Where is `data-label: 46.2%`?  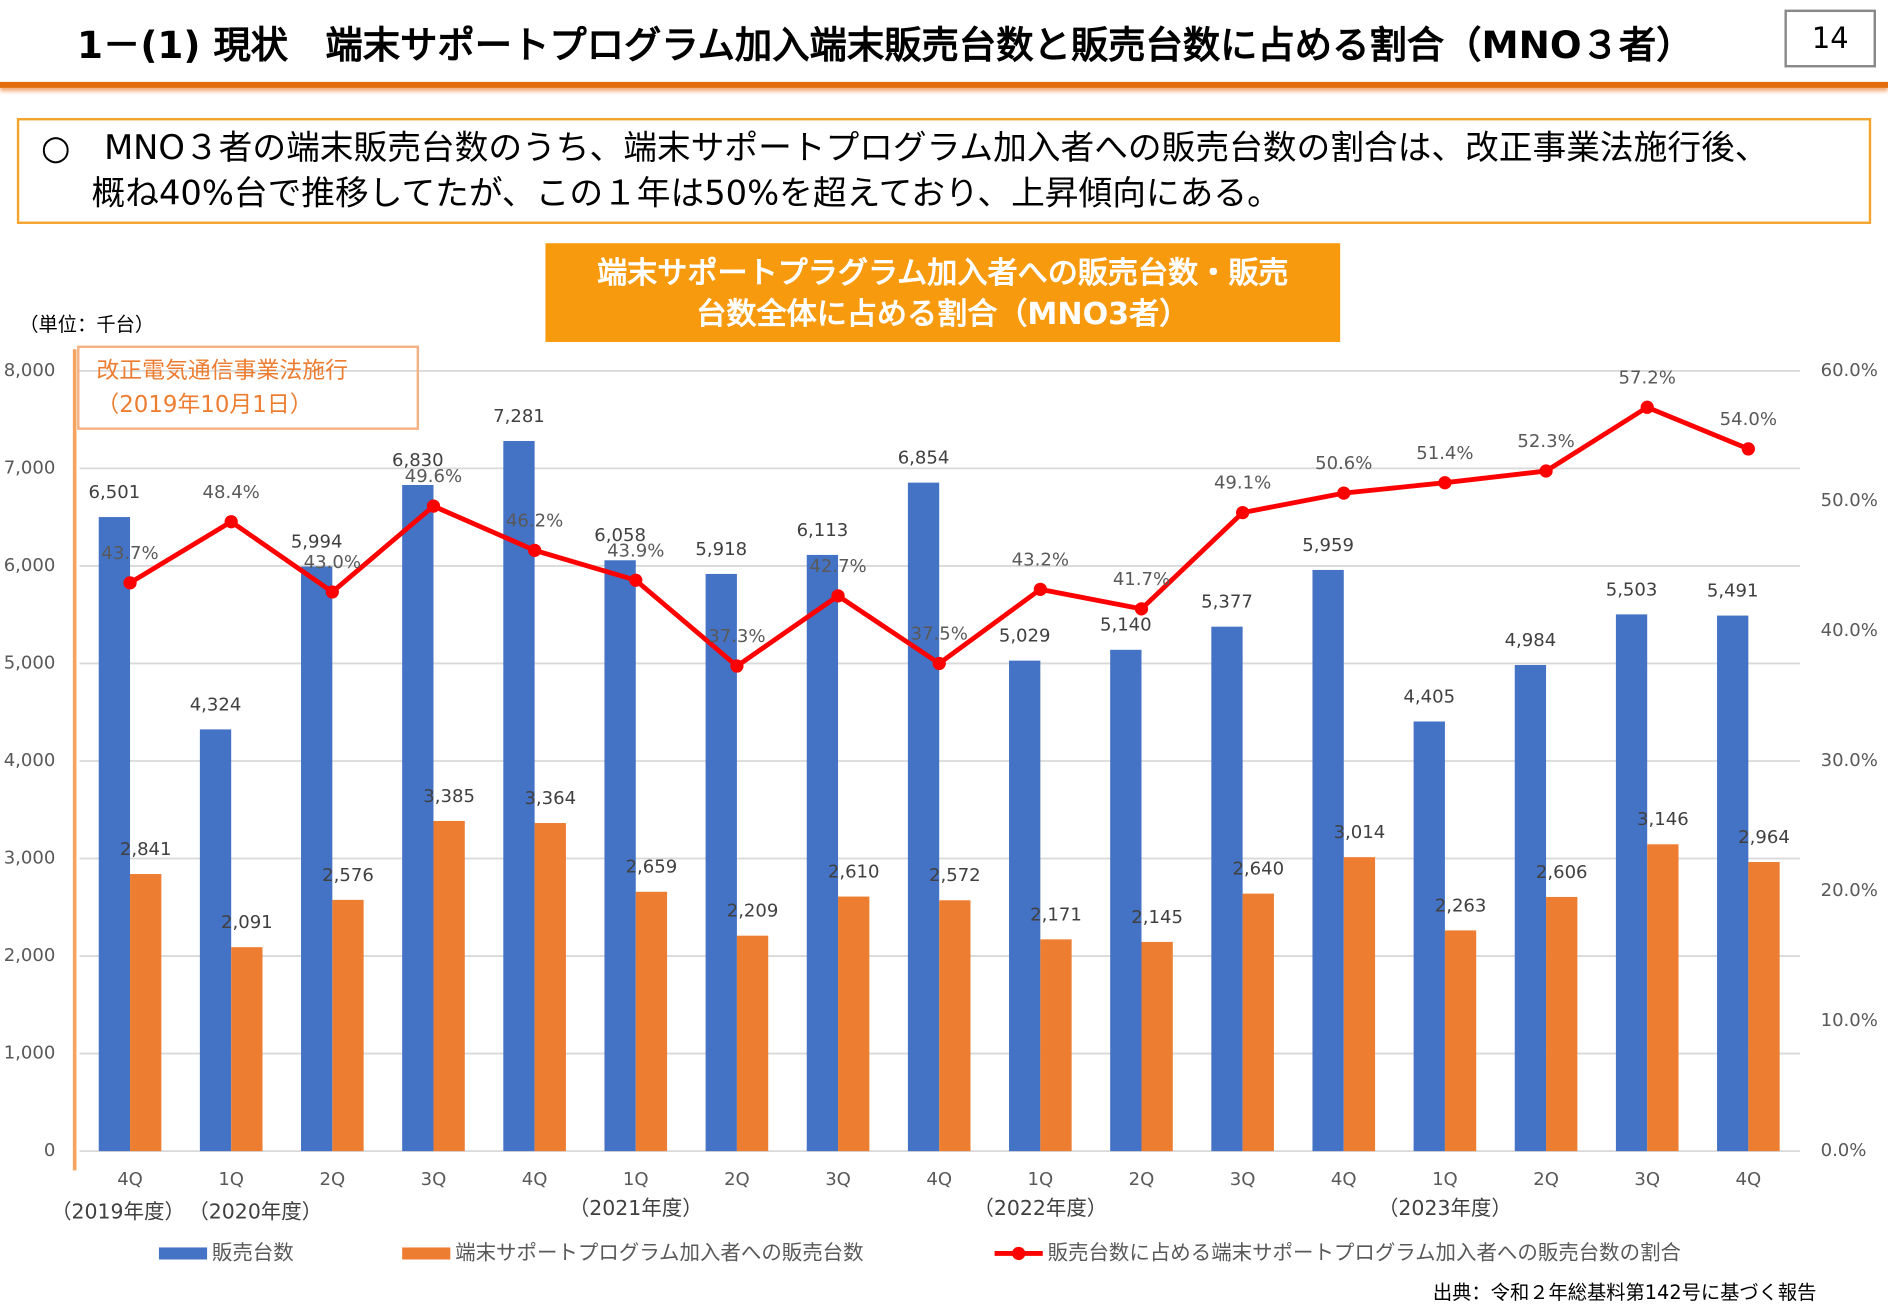
data-label: 46.2% is located at coordinates (534, 520).